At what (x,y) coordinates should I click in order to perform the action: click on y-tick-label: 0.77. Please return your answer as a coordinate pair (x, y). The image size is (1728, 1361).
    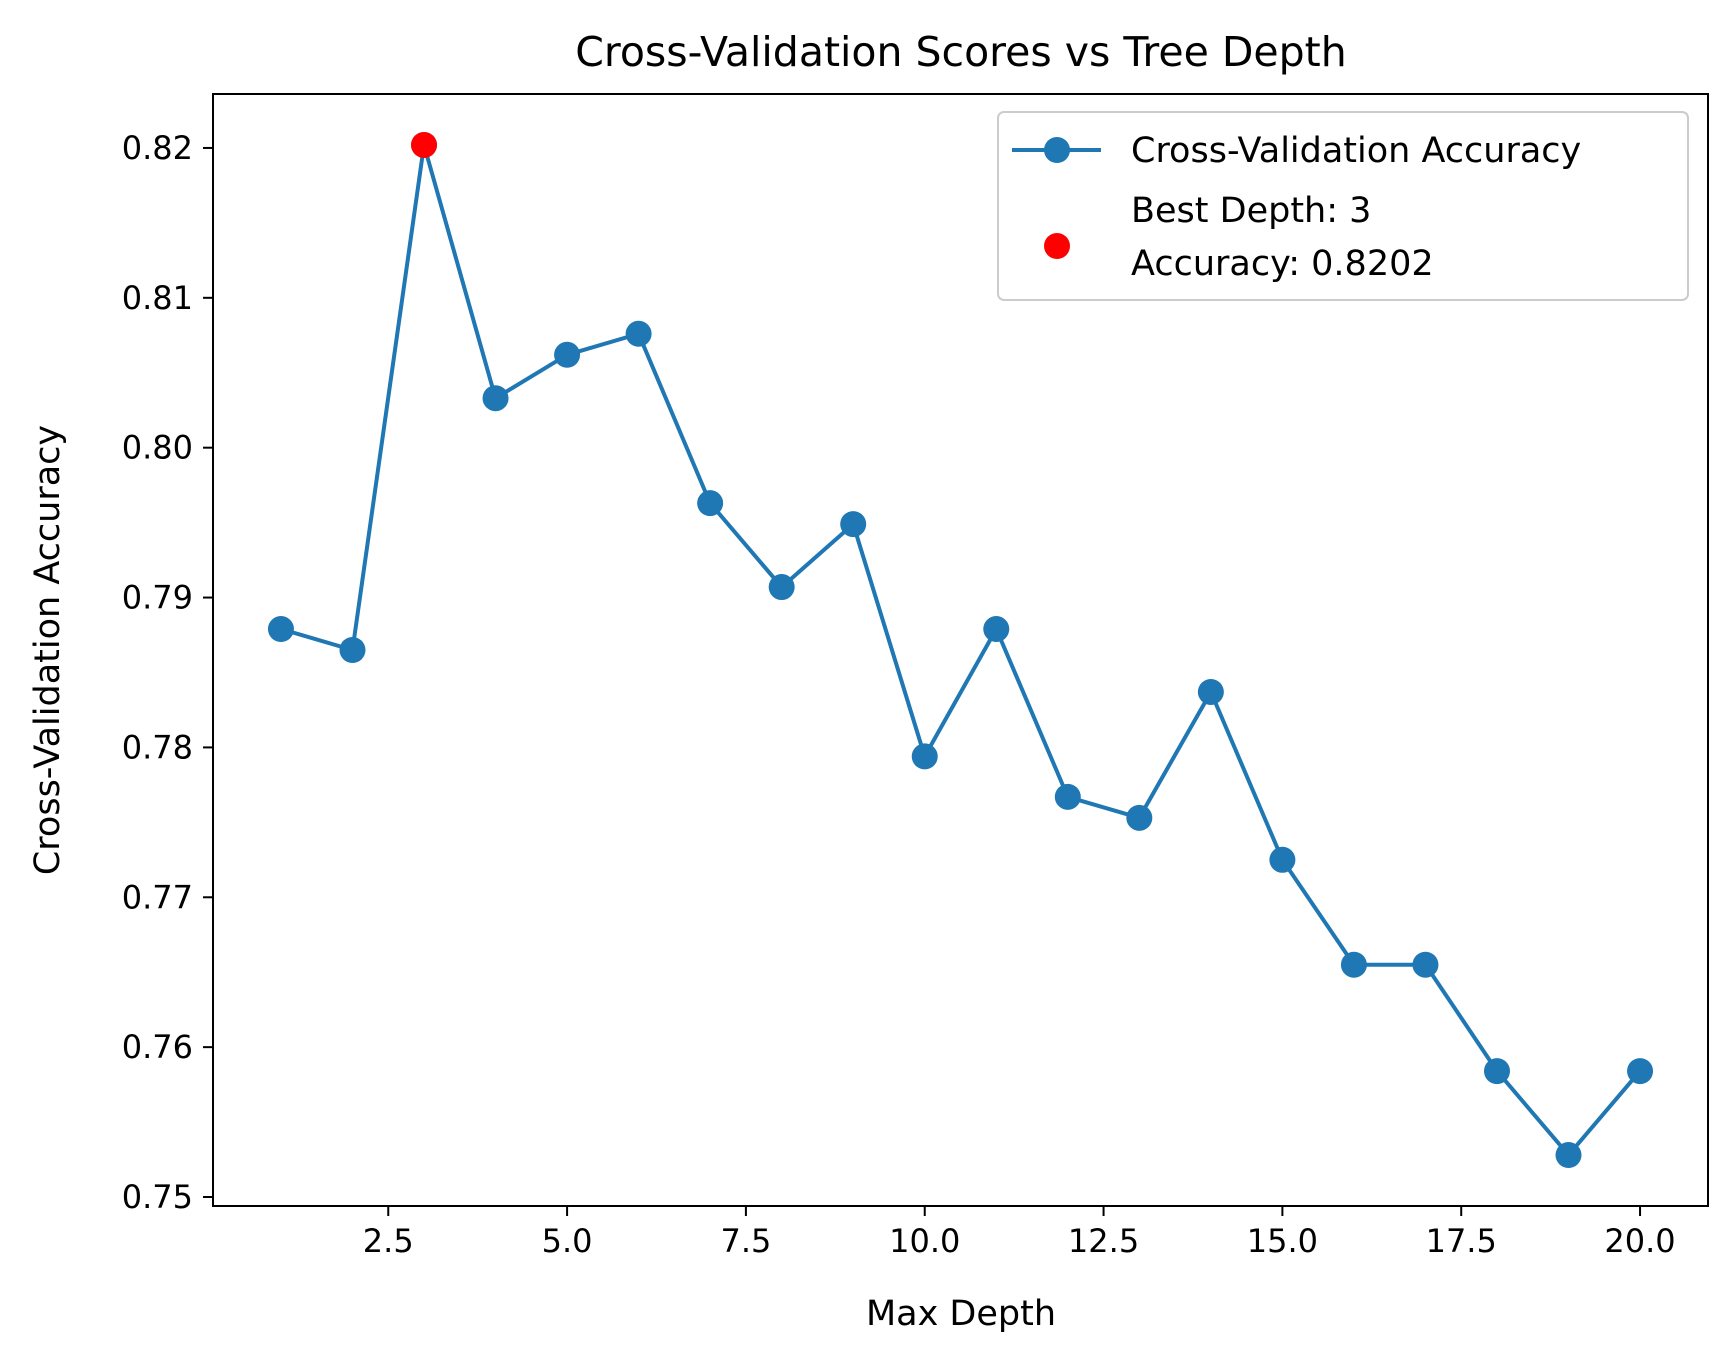
    Looking at the image, I should click on (157, 897).